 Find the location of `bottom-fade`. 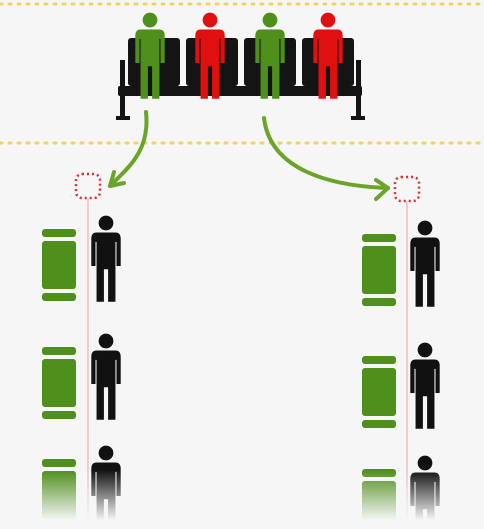

bottom-fade is located at coordinates (242, 499).